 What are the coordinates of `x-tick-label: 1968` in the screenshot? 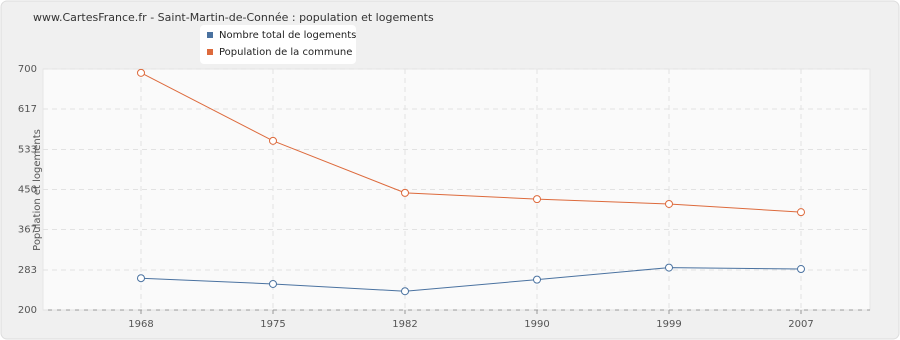 It's located at (140, 324).